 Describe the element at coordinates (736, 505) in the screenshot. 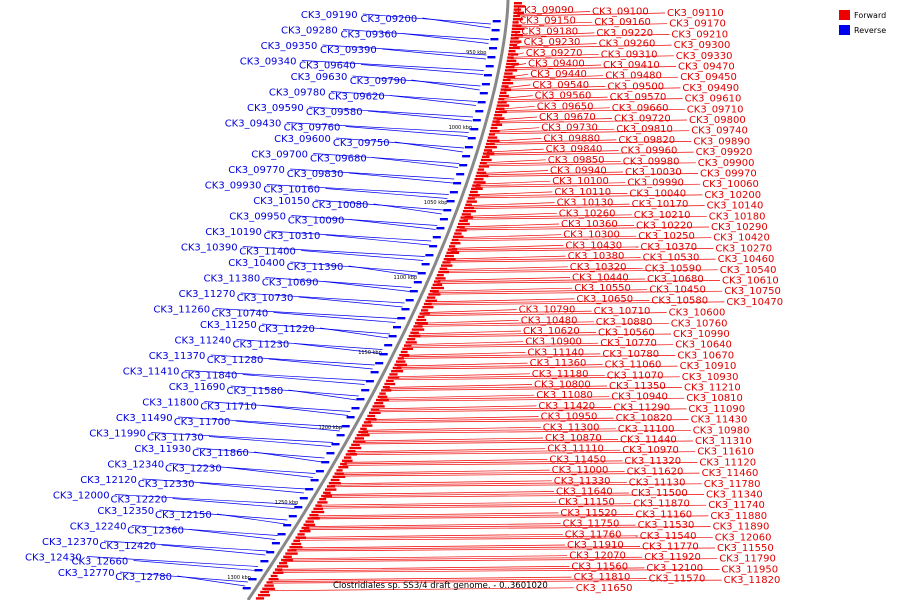

I see `forward-gene-label: CK3_11740` at that location.